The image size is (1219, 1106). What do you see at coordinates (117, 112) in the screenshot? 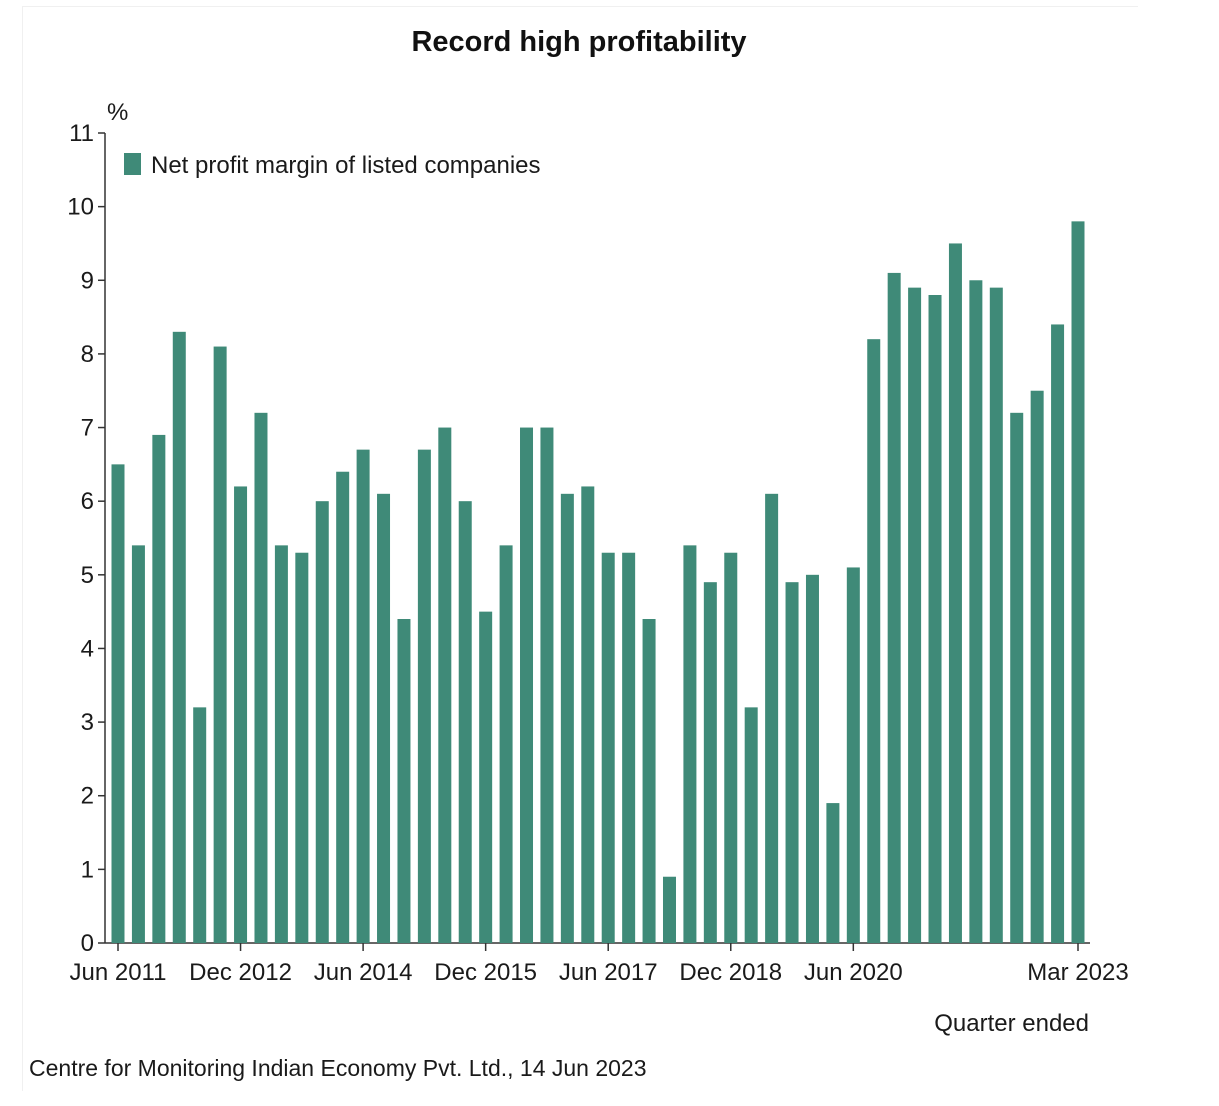
I see `y-axis-unit-label: %` at bounding box center [117, 112].